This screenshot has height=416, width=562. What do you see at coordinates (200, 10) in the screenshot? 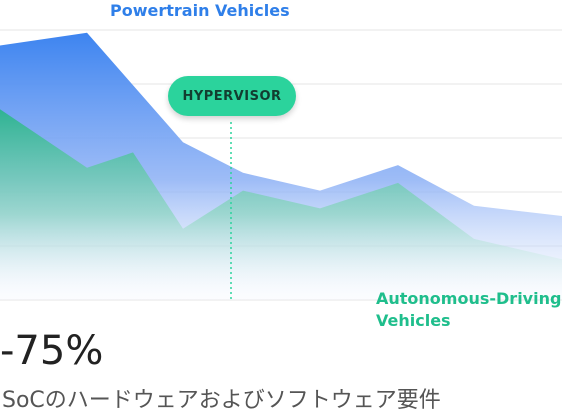
I see `series-label-powertrain: Powertrain Vehicles` at bounding box center [200, 10].